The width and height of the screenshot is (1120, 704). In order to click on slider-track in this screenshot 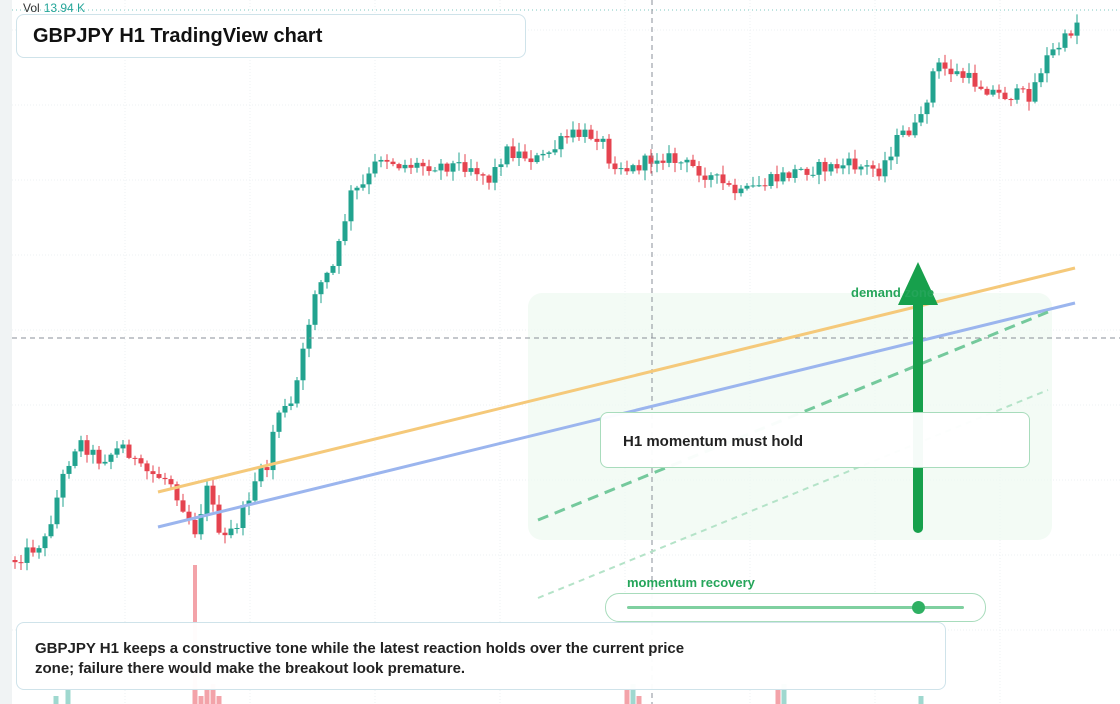, I will do `click(795, 607)`.